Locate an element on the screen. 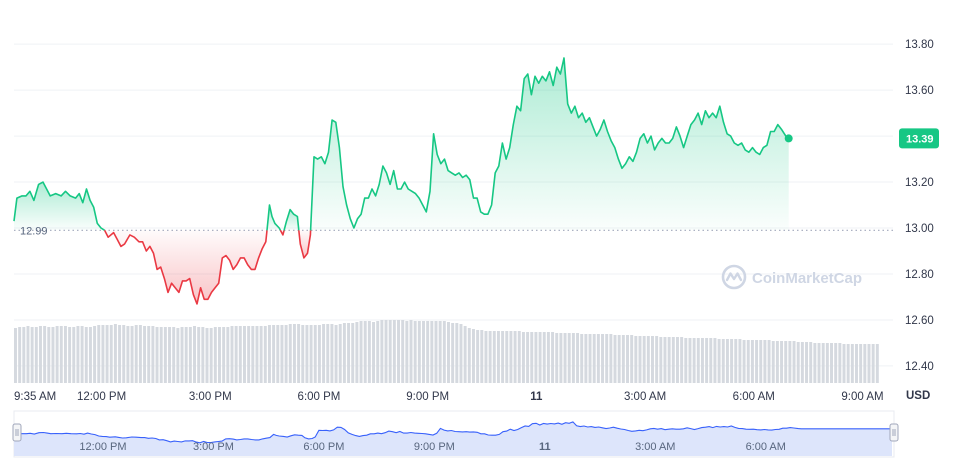 This screenshot has width=963, height=466. navigator-tick-label: 6:00 AM is located at coordinates (766, 447).